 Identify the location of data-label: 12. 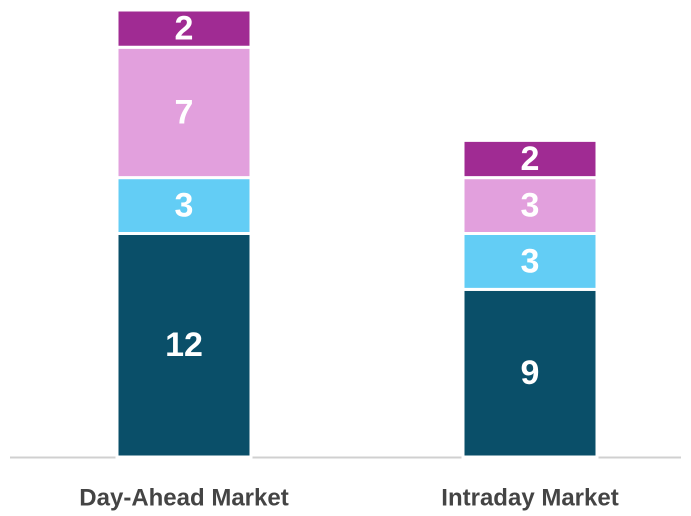
(184, 345).